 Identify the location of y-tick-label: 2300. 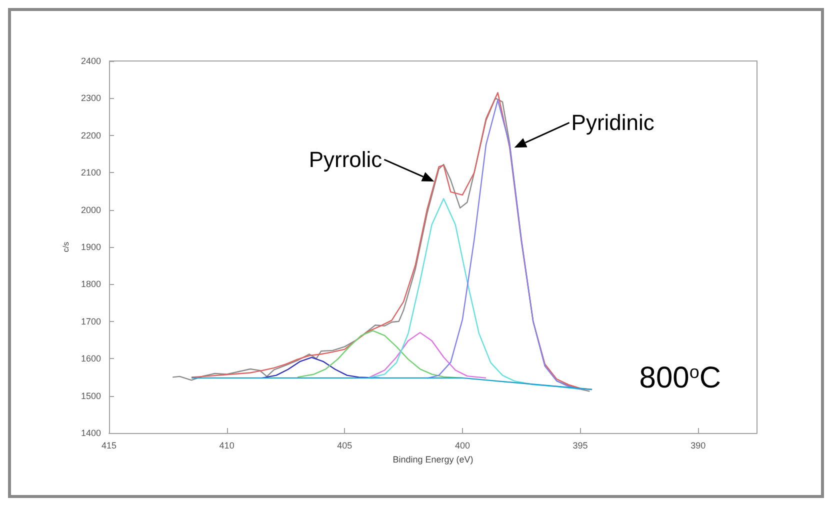
(90, 98).